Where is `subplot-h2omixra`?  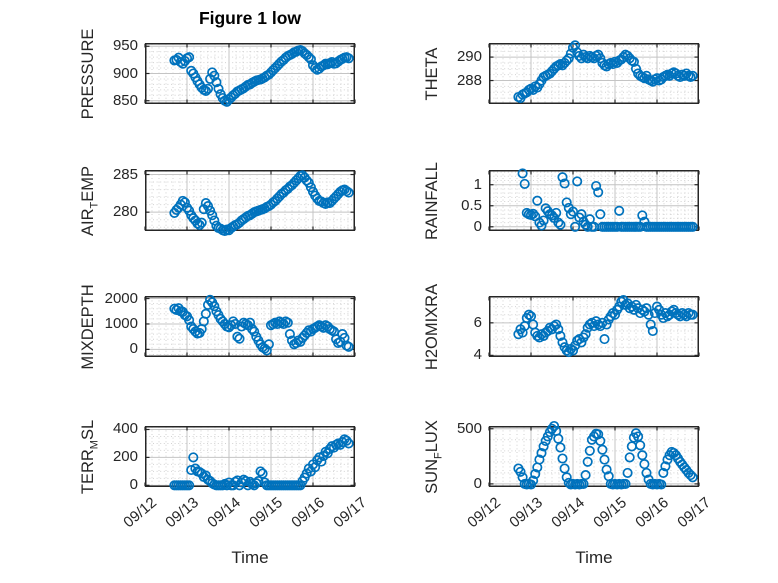
subplot-h2omixra is located at coordinates (594, 326).